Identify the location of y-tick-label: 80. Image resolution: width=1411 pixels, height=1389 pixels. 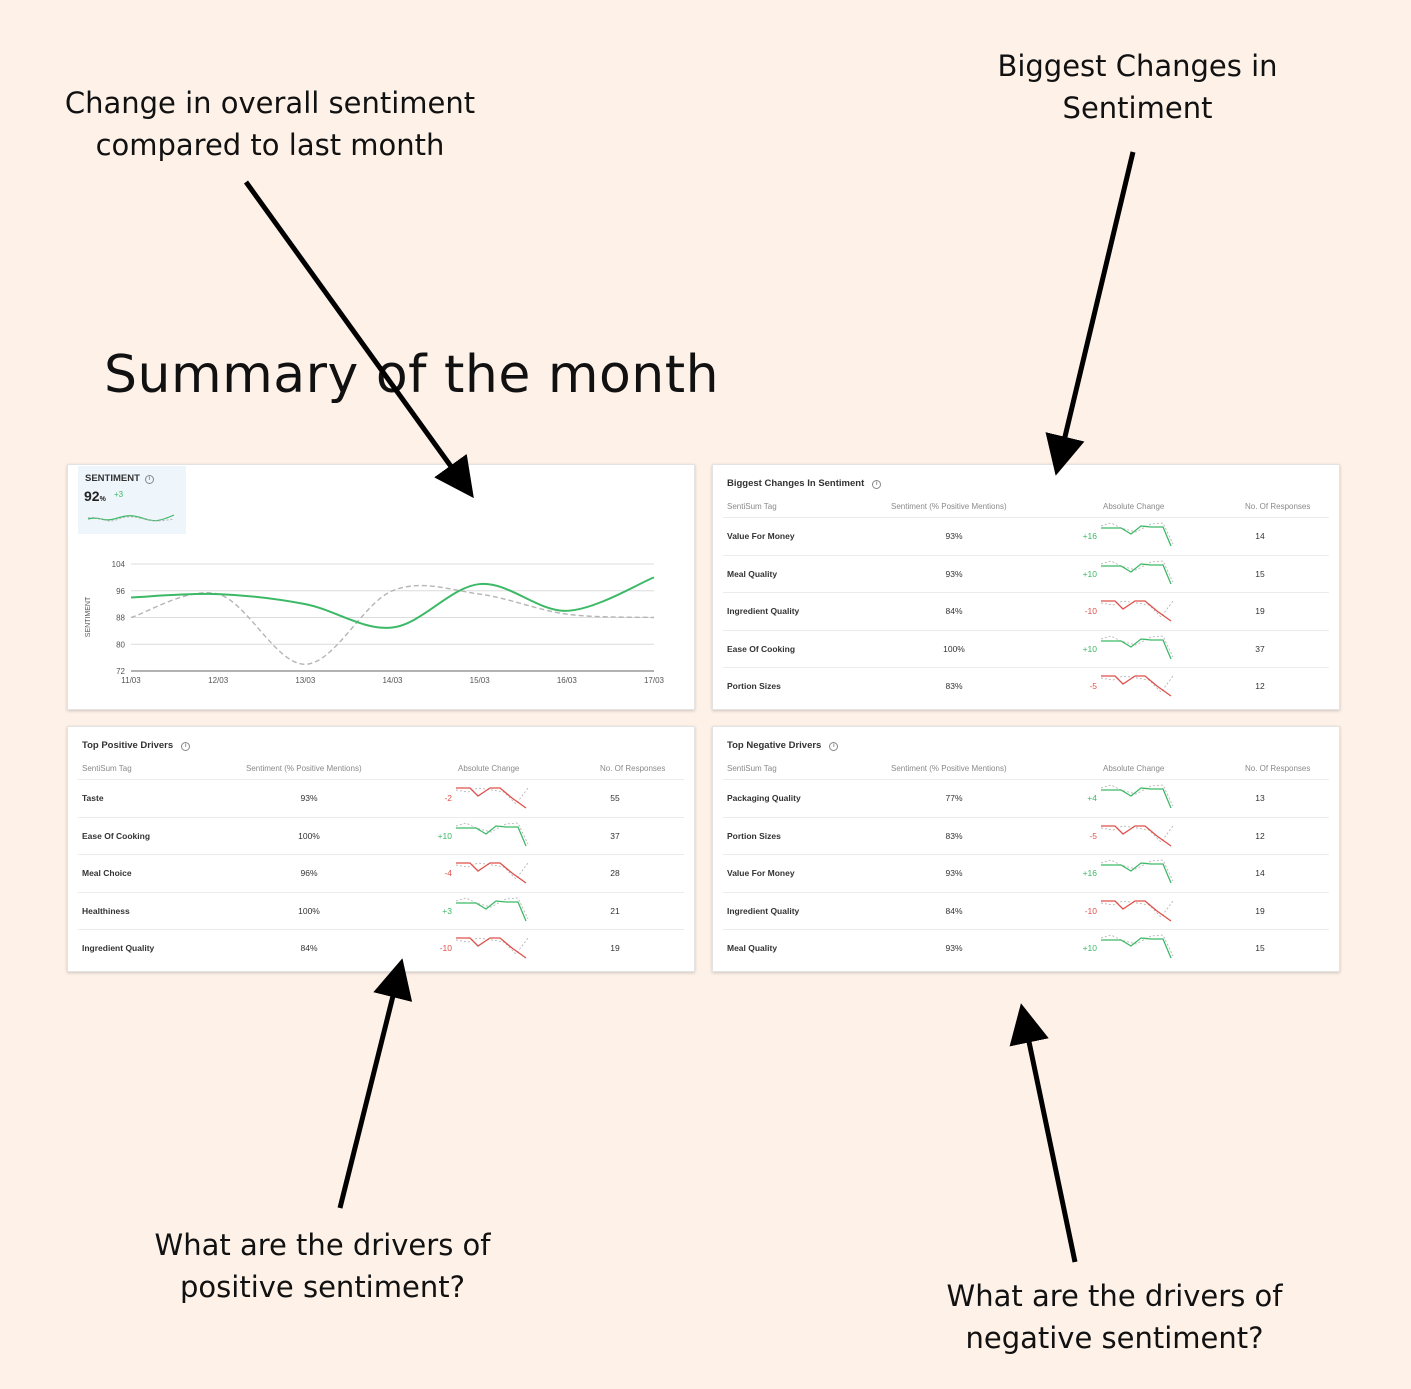
(120, 644).